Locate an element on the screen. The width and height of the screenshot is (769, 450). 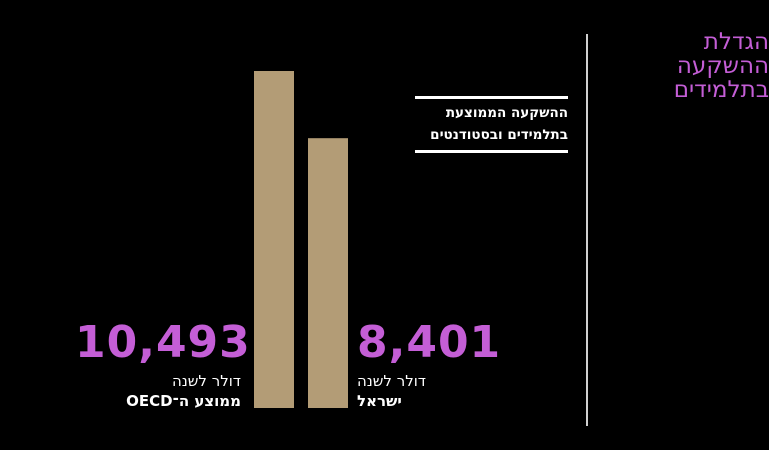
israel-unit-label: דולר לשנה is located at coordinates (391, 381).